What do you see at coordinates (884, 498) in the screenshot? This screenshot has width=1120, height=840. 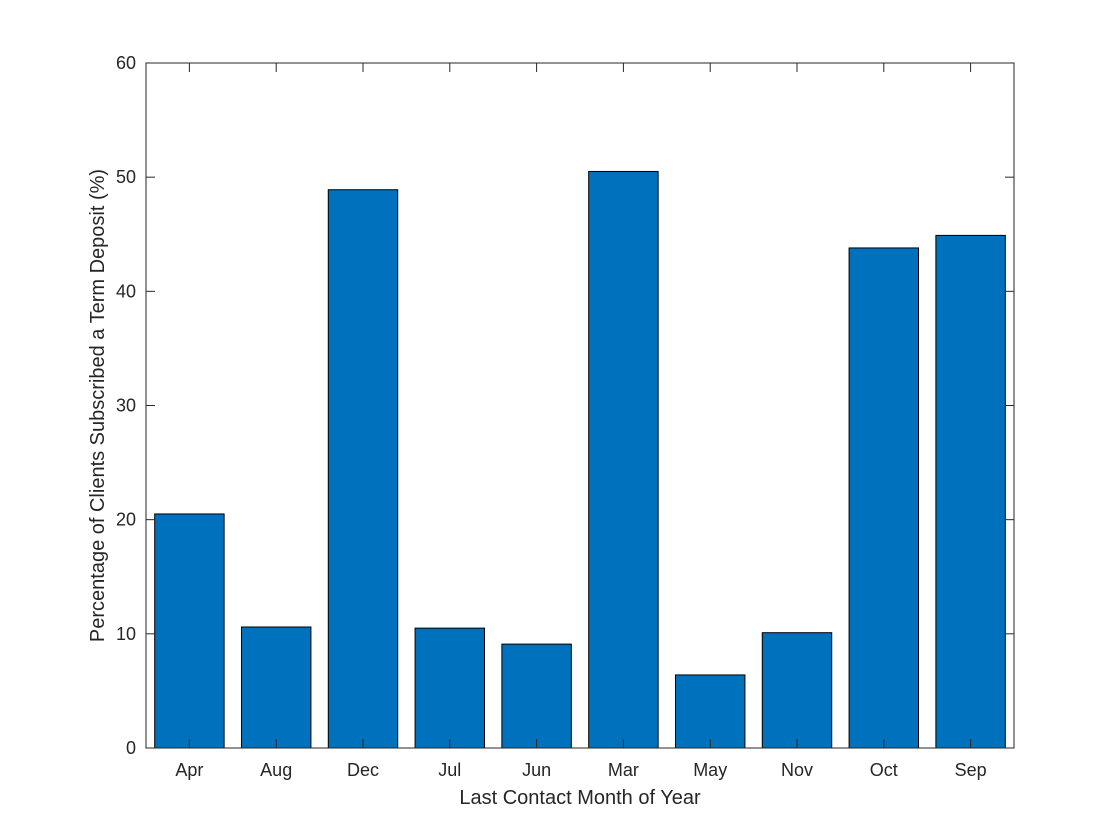 I see `bar-oct` at bounding box center [884, 498].